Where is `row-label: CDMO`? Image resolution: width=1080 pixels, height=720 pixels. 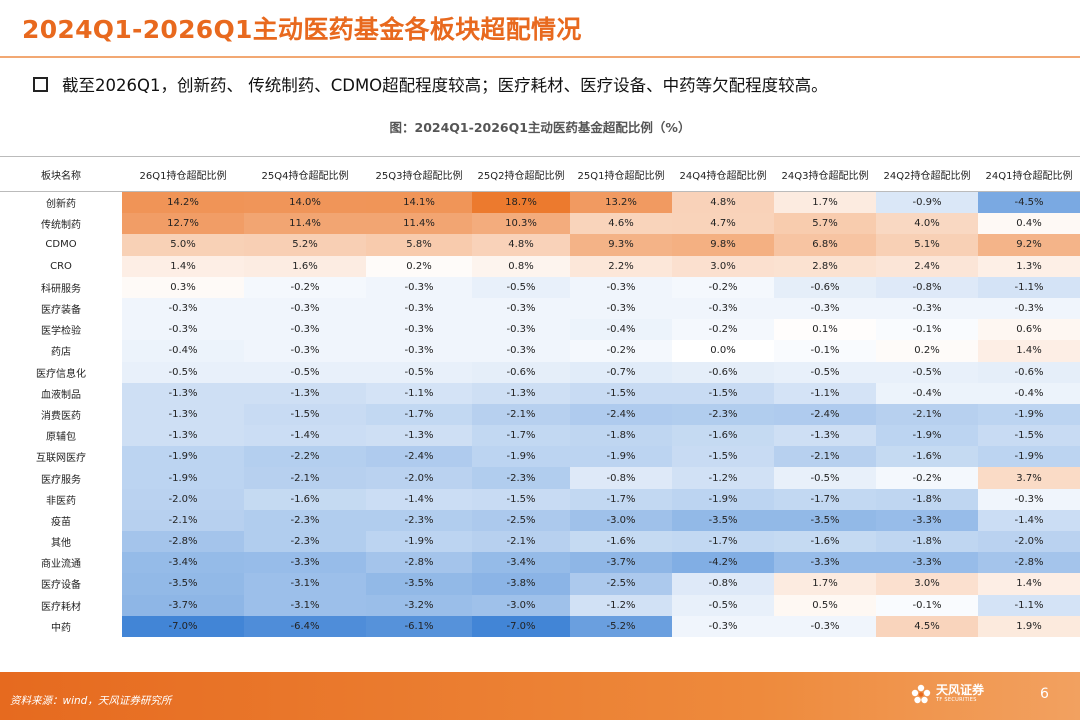
row-label: CDMO is located at coordinates (61, 245).